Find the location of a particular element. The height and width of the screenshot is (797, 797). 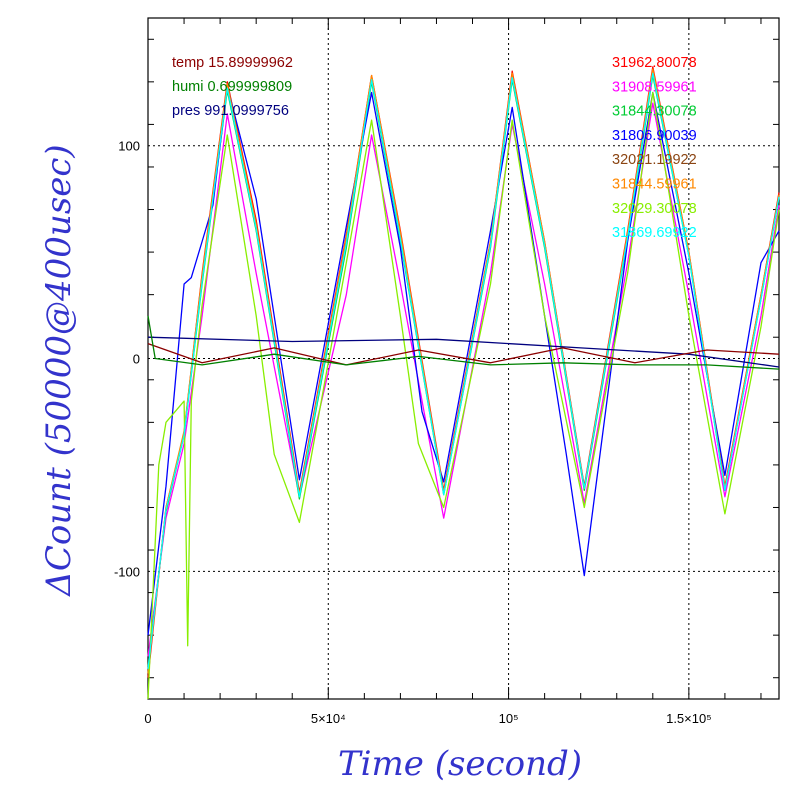

x-tick-label: 10⁵ is located at coordinates (509, 718).